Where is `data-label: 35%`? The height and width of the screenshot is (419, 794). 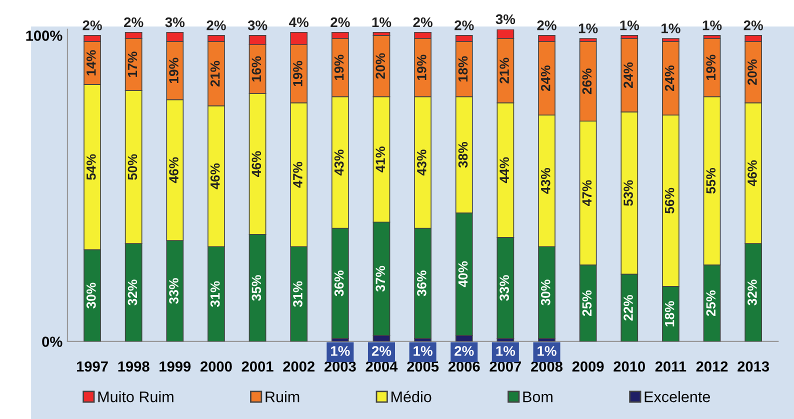 data-label: 35% is located at coordinates (257, 288).